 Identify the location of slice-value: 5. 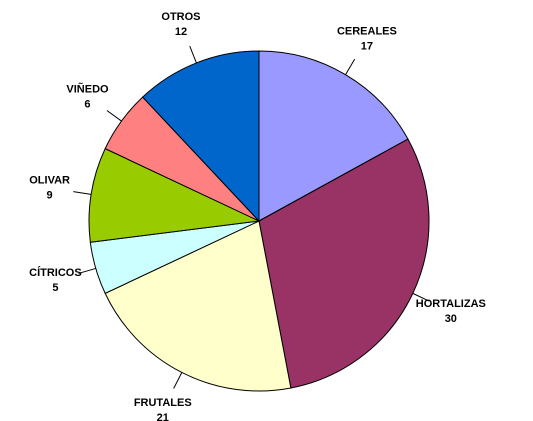
(55, 288).